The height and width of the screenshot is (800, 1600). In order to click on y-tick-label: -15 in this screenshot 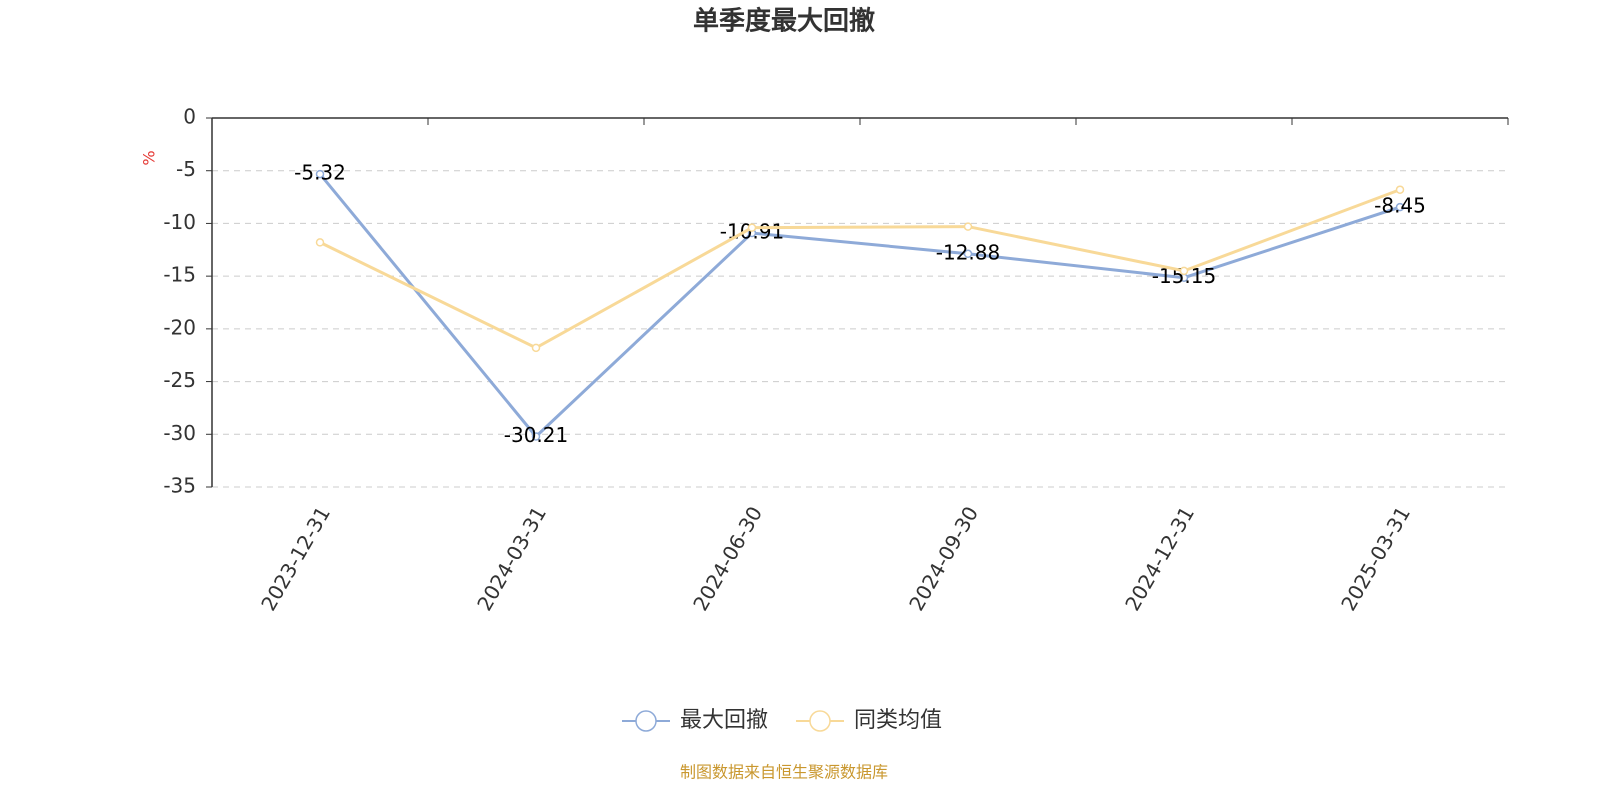, I will do `click(179, 275)`.